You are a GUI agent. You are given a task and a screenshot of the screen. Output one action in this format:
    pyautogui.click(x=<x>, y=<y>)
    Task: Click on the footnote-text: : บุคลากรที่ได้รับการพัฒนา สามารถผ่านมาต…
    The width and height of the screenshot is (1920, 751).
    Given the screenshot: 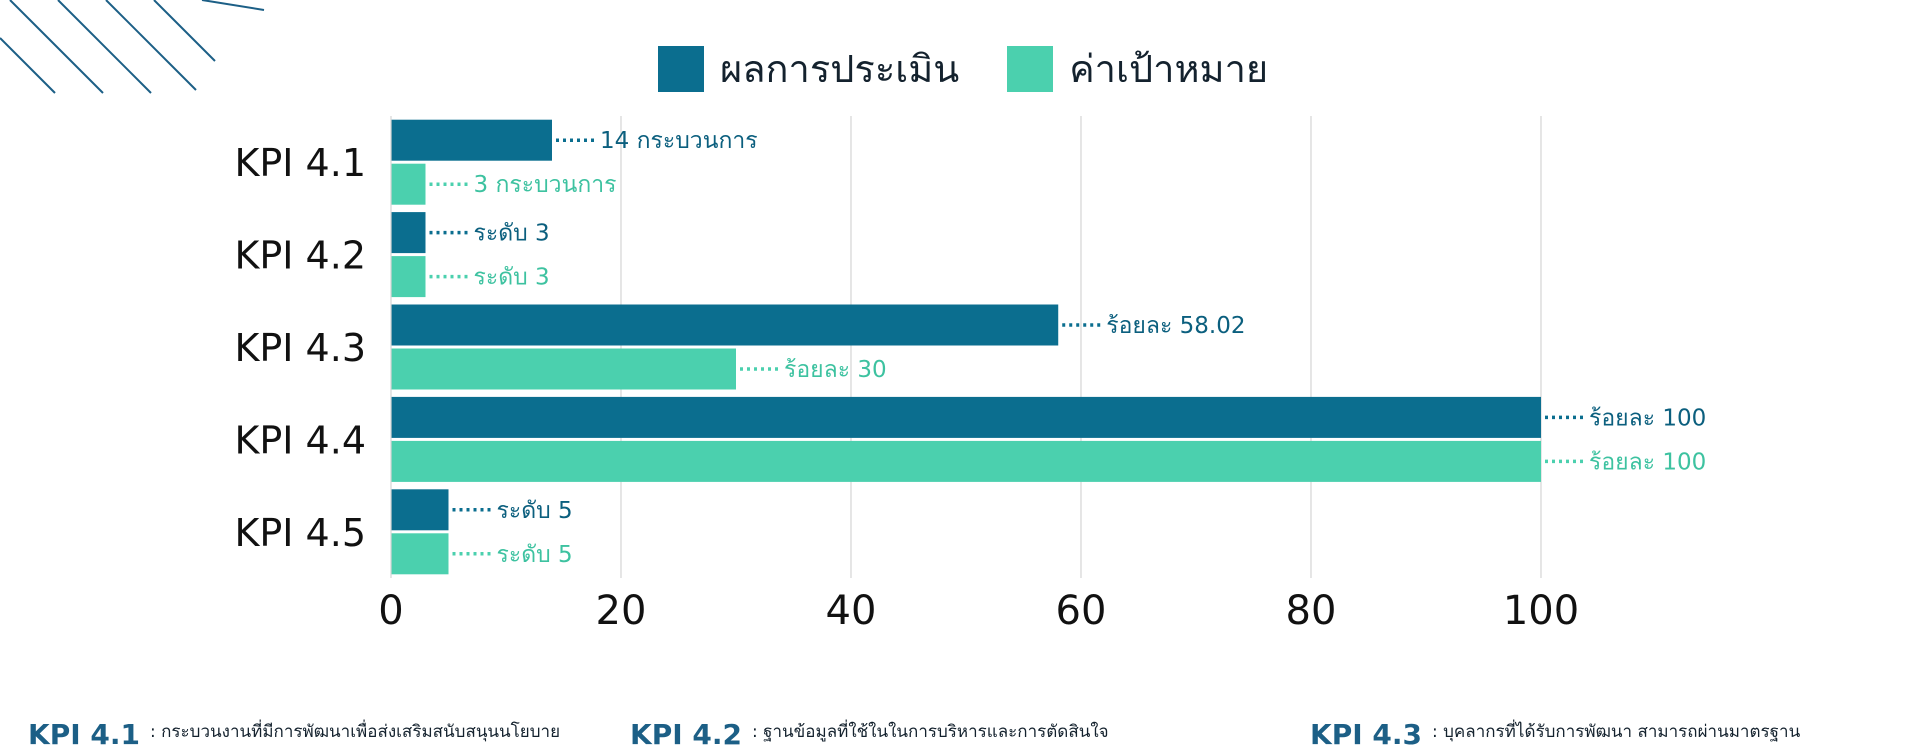 What is the action you would take?
    pyautogui.click(x=1616, y=732)
    